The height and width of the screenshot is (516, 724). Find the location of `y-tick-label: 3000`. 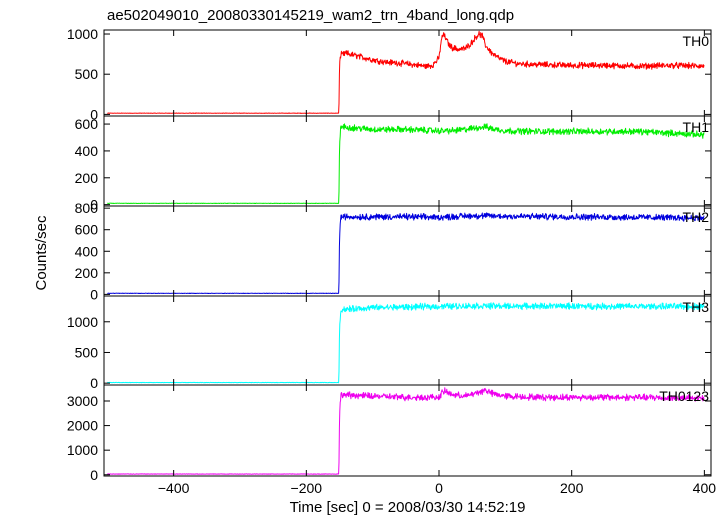

y-tick-label: 3000 is located at coordinates (82, 401).